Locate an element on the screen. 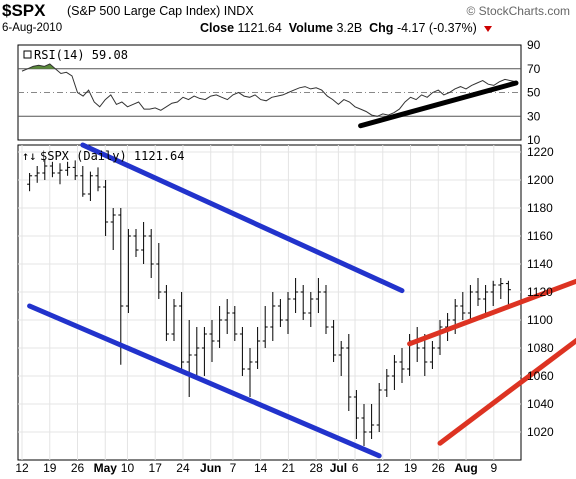 This screenshot has width=576, height=479. rsi-series-line is located at coordinates (269, 90).